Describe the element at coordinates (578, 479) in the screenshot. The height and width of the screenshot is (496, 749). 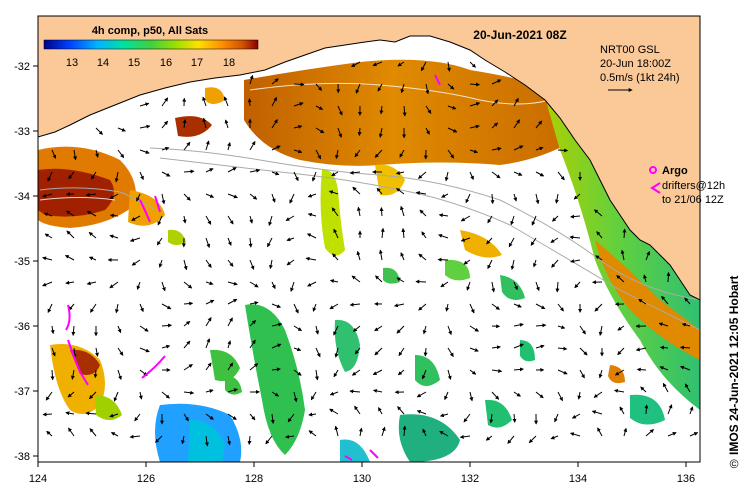
I see `x-tick-134: 134` at that location.